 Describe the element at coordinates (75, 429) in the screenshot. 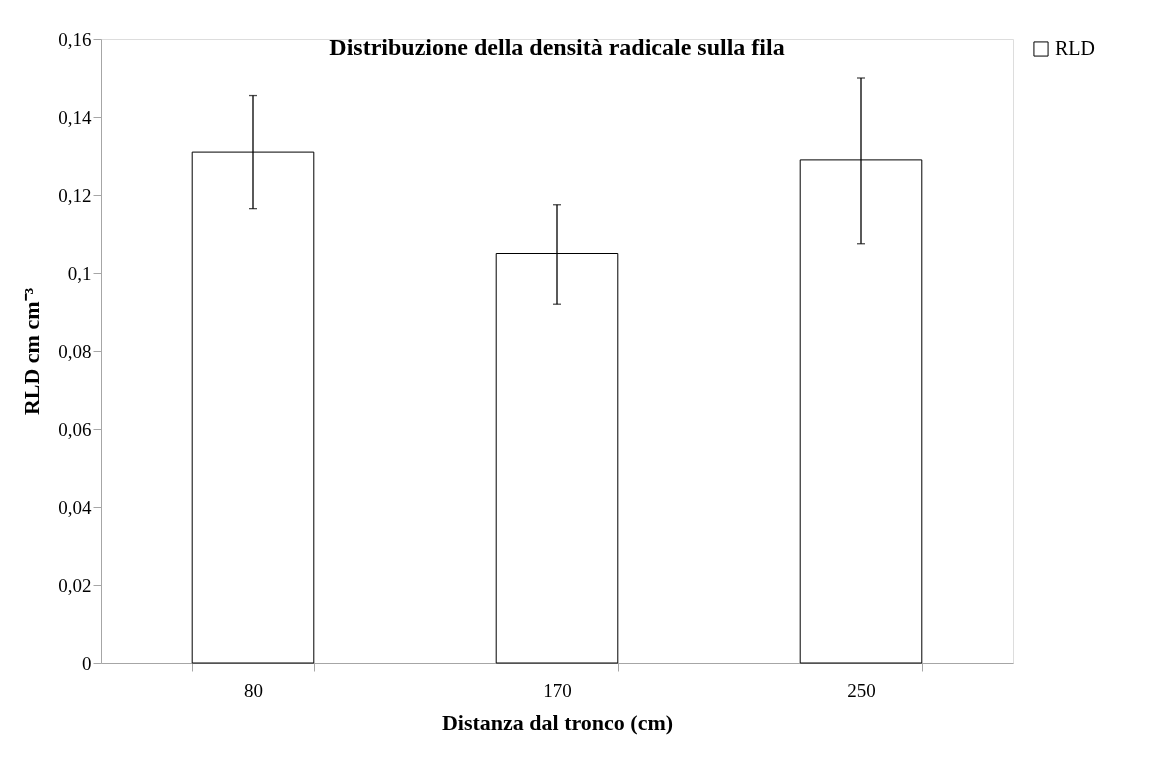

I see `y-tick-label: 0,06` at that location.